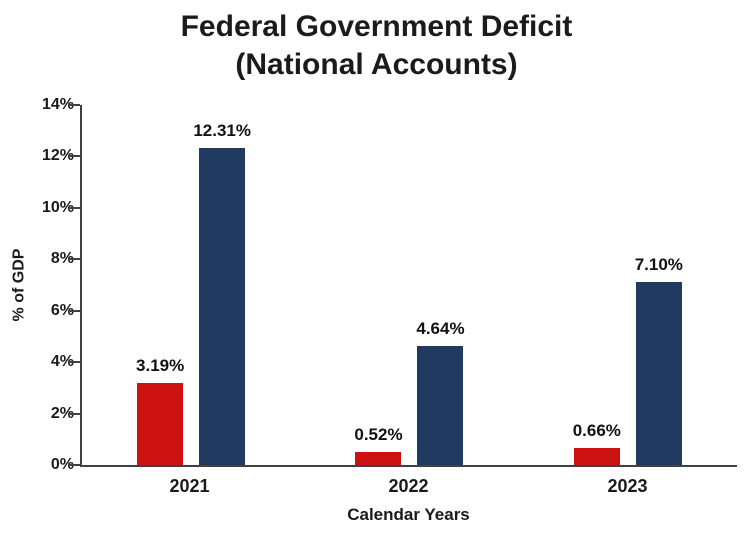  Describe the element at coordinates (378, 445) in the screenshot. I see `bar-red-series-2022: 0.52%` at that location.